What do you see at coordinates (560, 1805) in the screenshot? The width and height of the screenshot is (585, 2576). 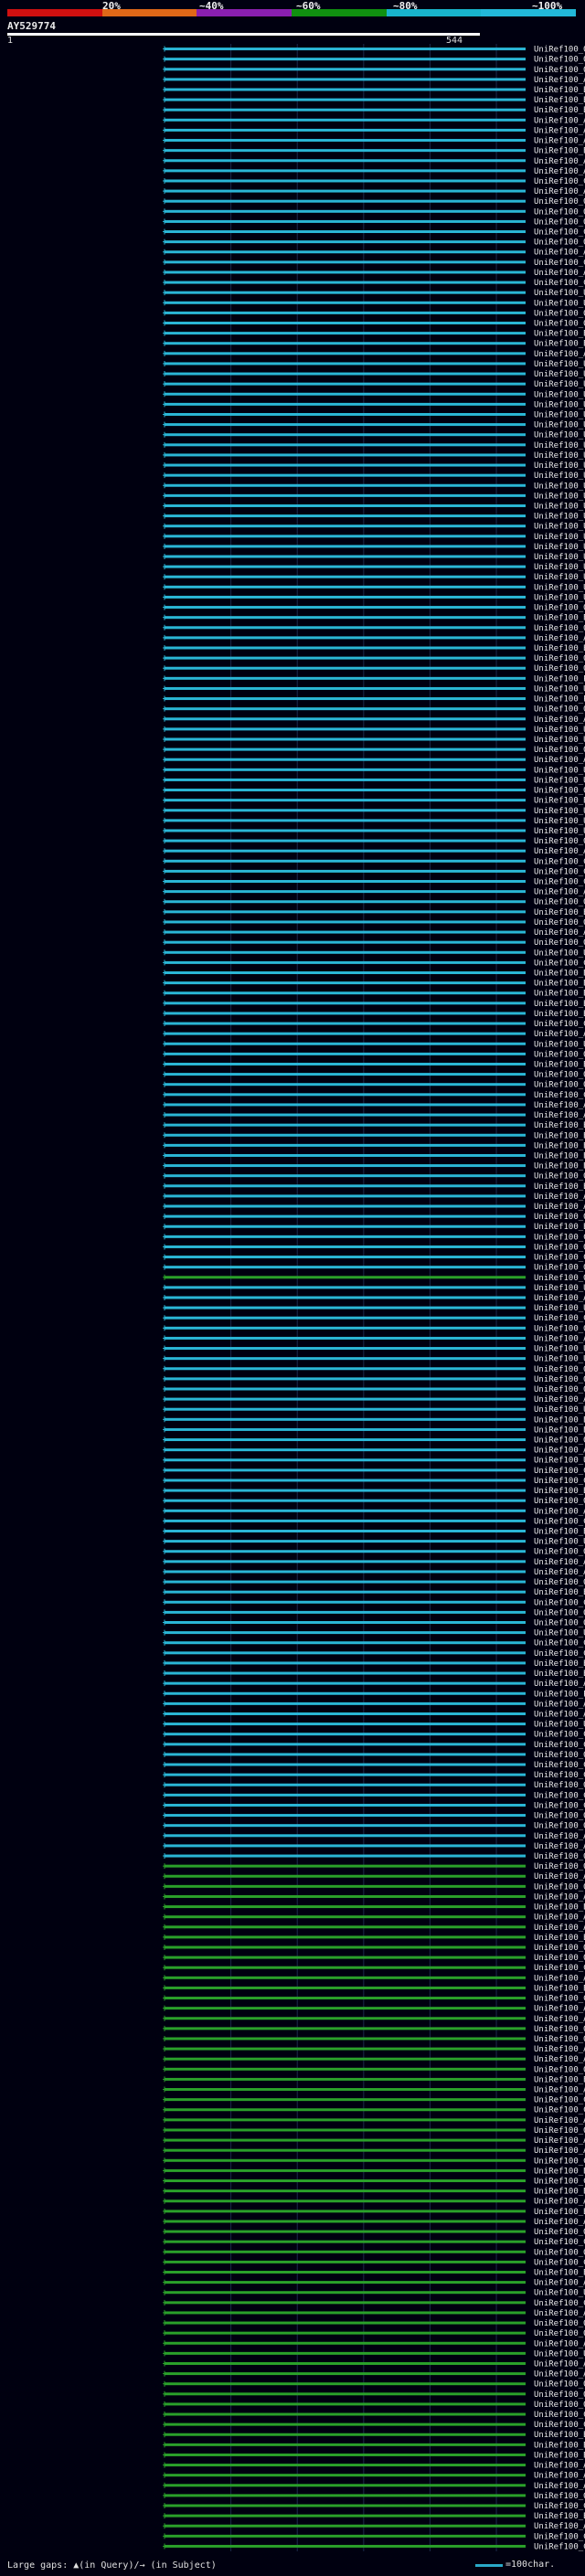 I see `hit-label: UniRef100_C5GGV4` at bounding box center [560, 1805].